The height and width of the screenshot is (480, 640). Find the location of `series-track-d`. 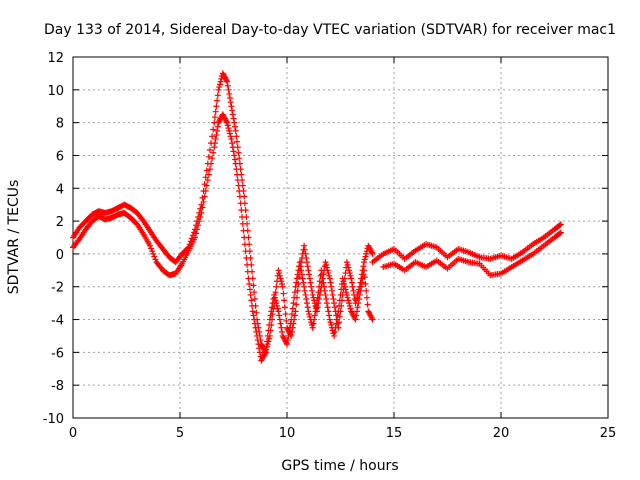

series-track-d is located at coordinates (472, 254).